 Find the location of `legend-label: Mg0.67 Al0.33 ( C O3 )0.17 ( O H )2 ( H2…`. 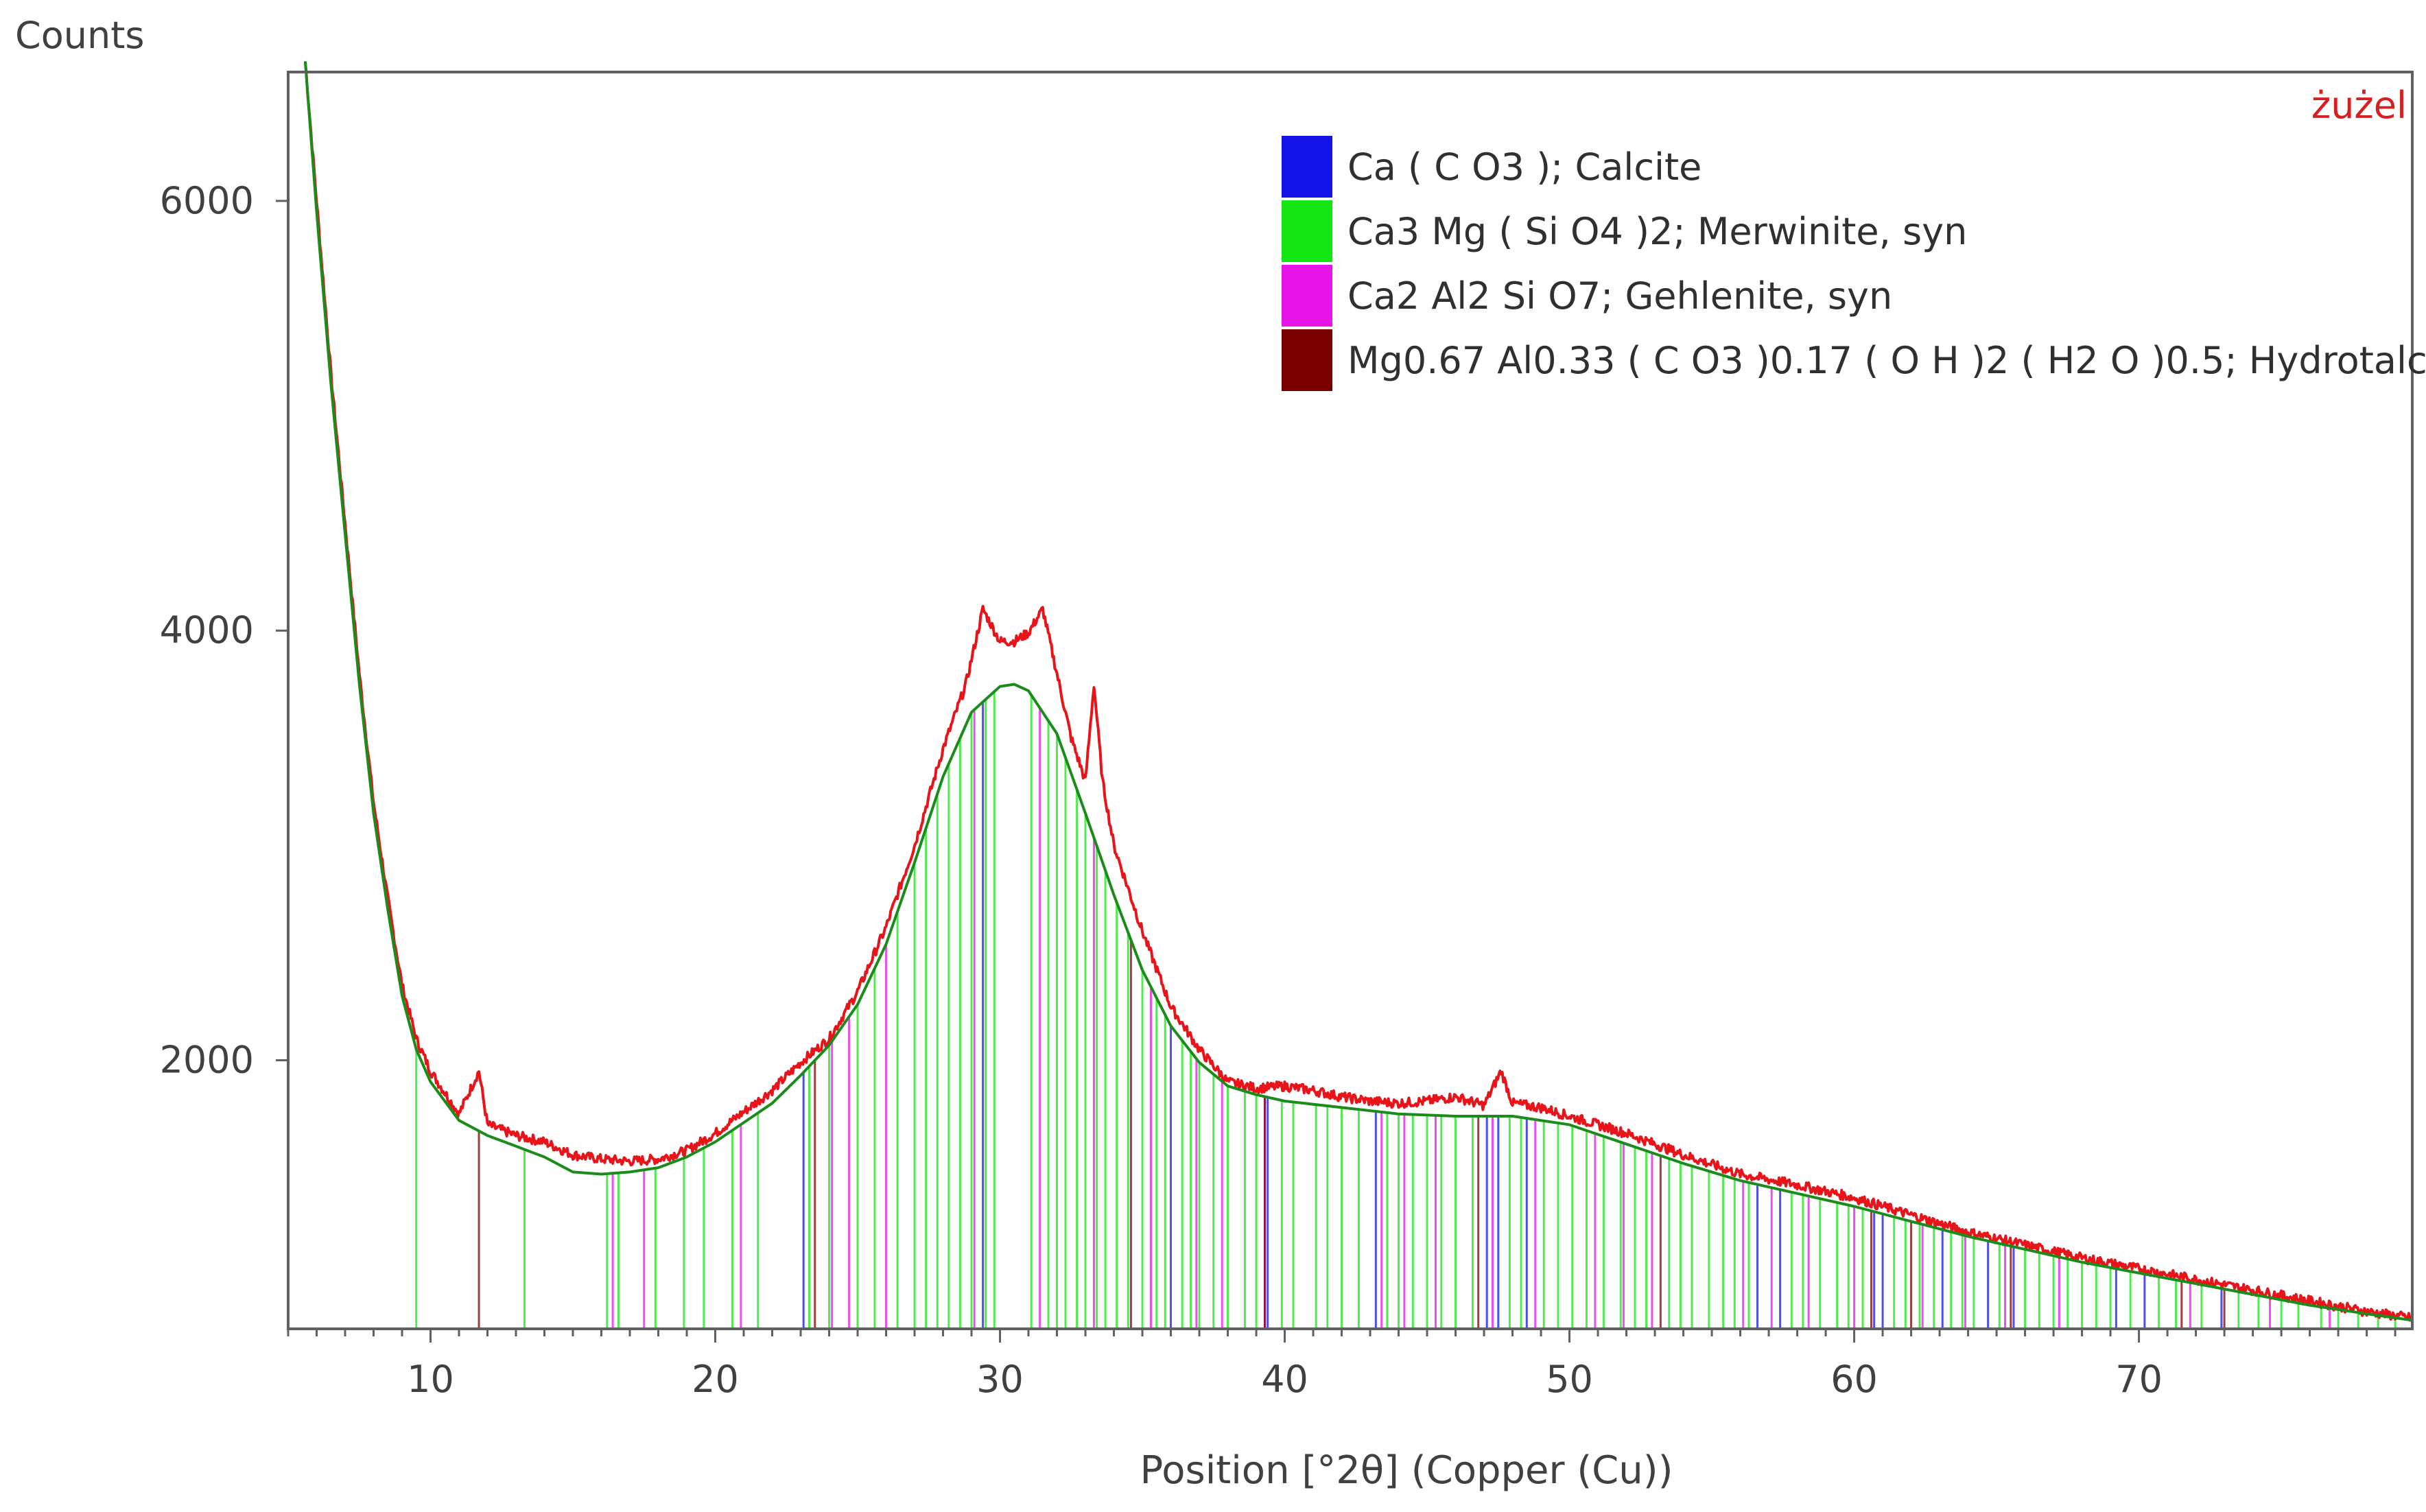

legend-label: Mg0.67 Al0.33 ( C O3 )0.17 ( O H )2 ( H2… is located at coordinates (1886, 361).